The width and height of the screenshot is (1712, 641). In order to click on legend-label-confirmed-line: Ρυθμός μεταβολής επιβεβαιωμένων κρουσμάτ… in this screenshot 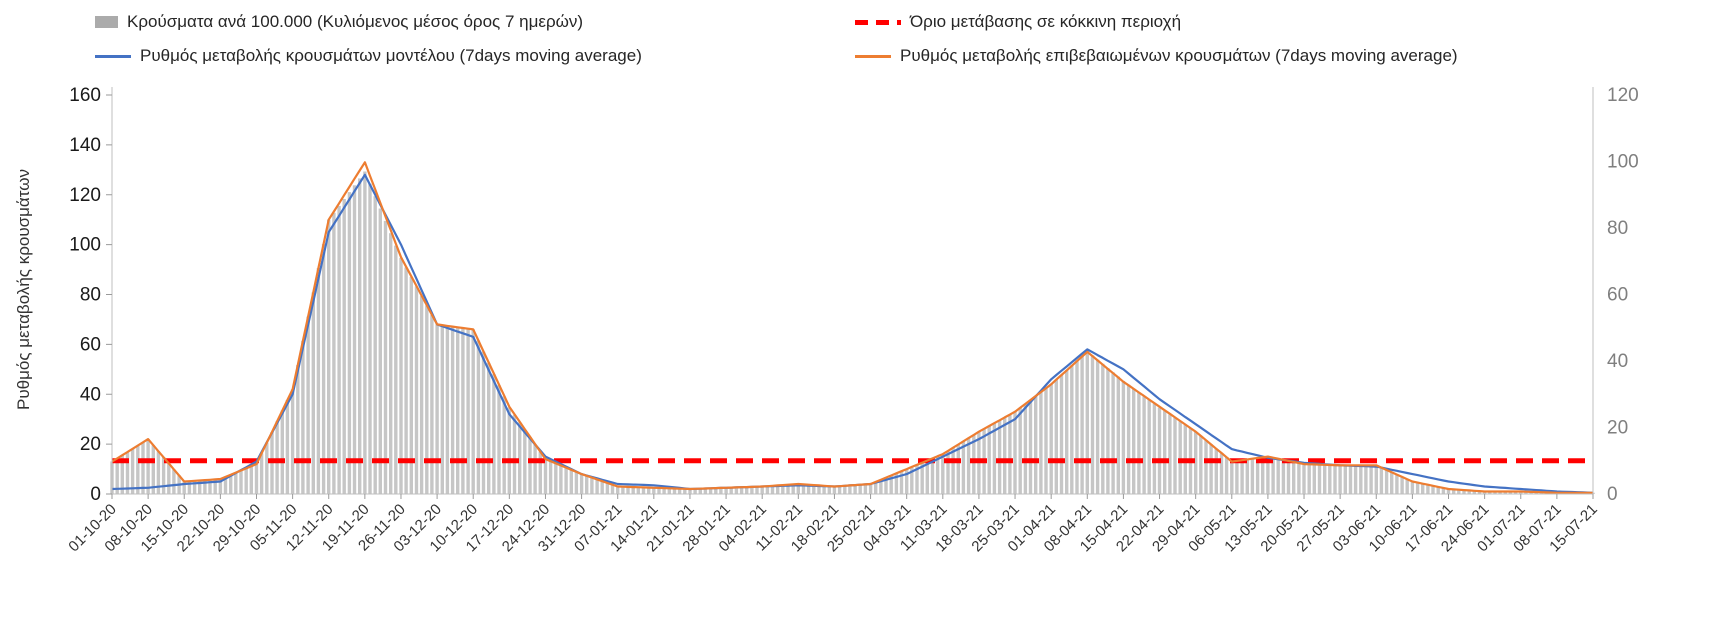, I will do `click(1179, 55)`.